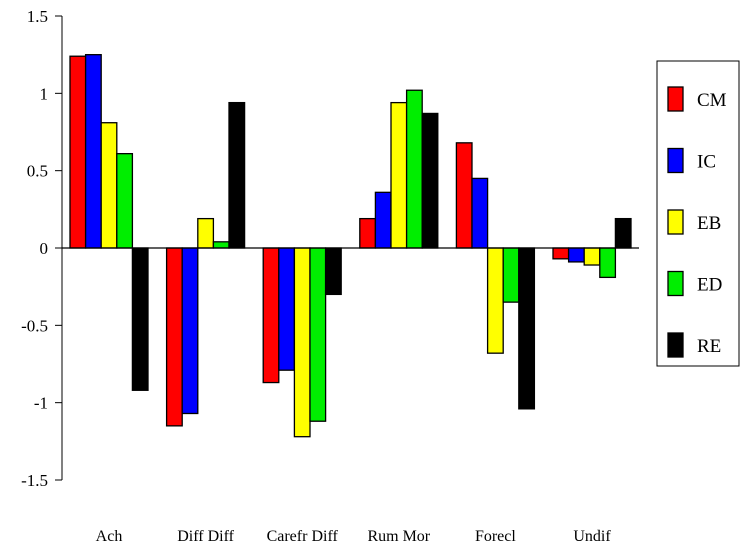 This screenshot has width=740, height=550. I want to click on category-label: Undif, so click(592, 536).